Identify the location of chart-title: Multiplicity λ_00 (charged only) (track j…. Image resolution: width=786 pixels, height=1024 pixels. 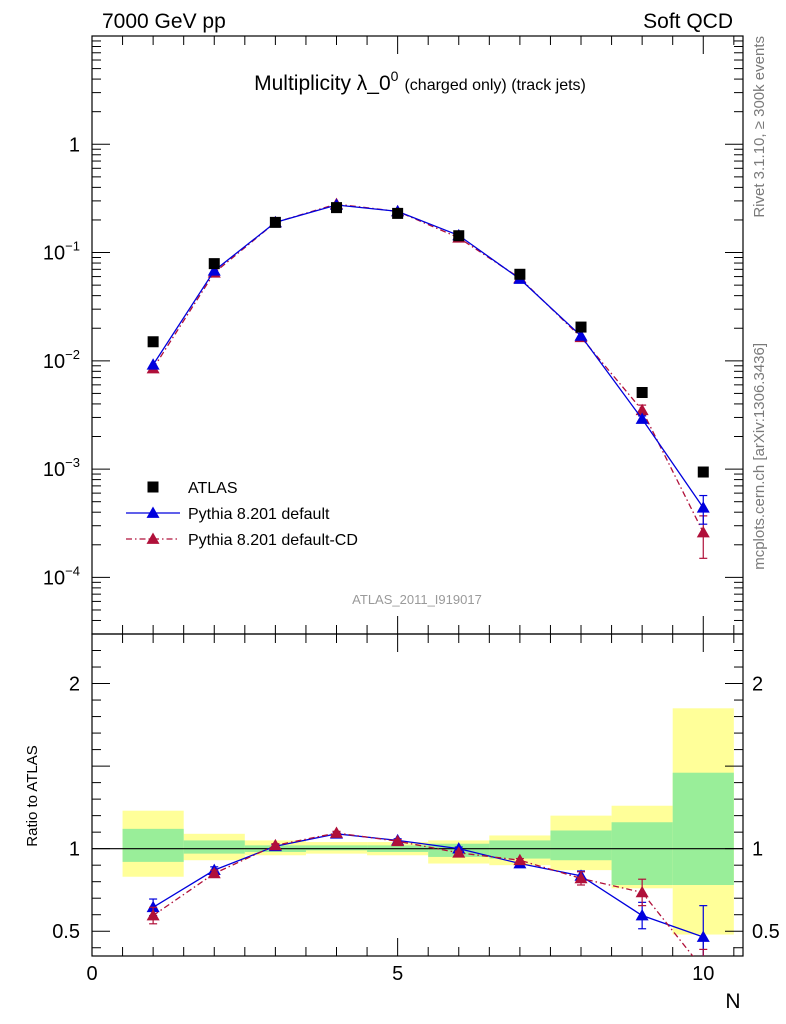
(420, 81).